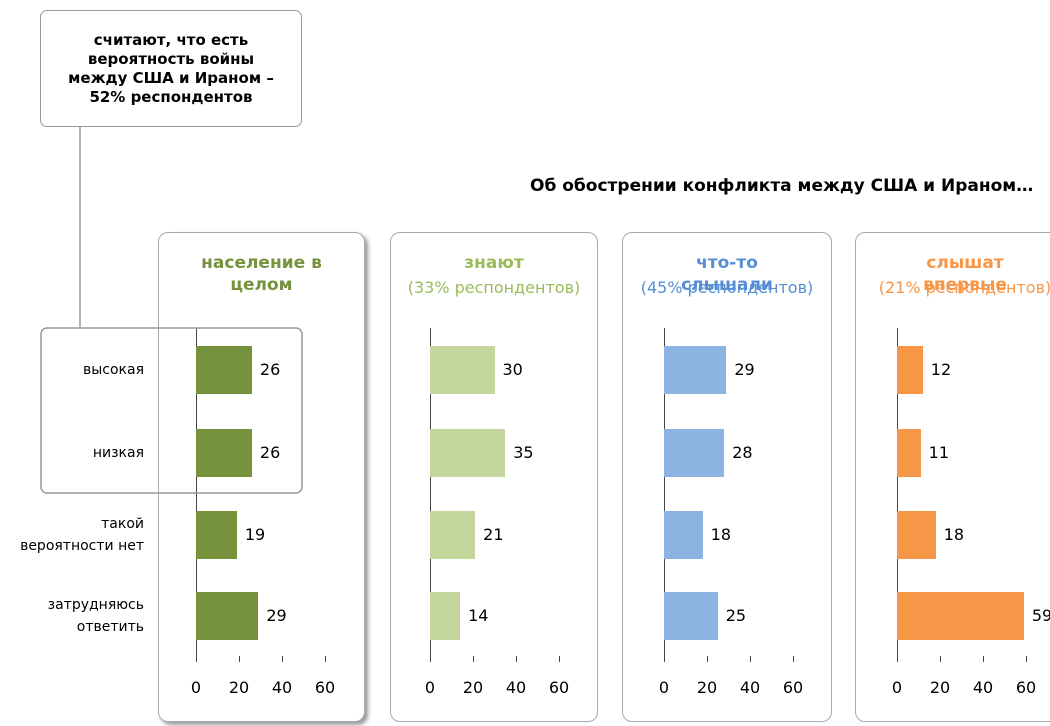 This screenshot has width=1050, height=726. Describe the element at coordinates (82, 535) in the screenshot. I see `category-label: такой вероятности нет` at that location.